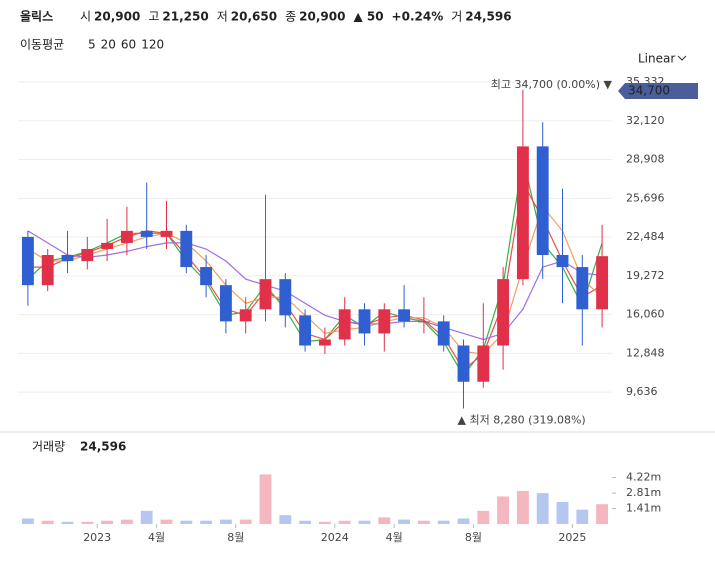 This screenshot has height=569, width=715. What do you see at coordinates (97, 537) in the screenshot?
I see `x-tick-label: 2023` at bounding box center [97, 537].